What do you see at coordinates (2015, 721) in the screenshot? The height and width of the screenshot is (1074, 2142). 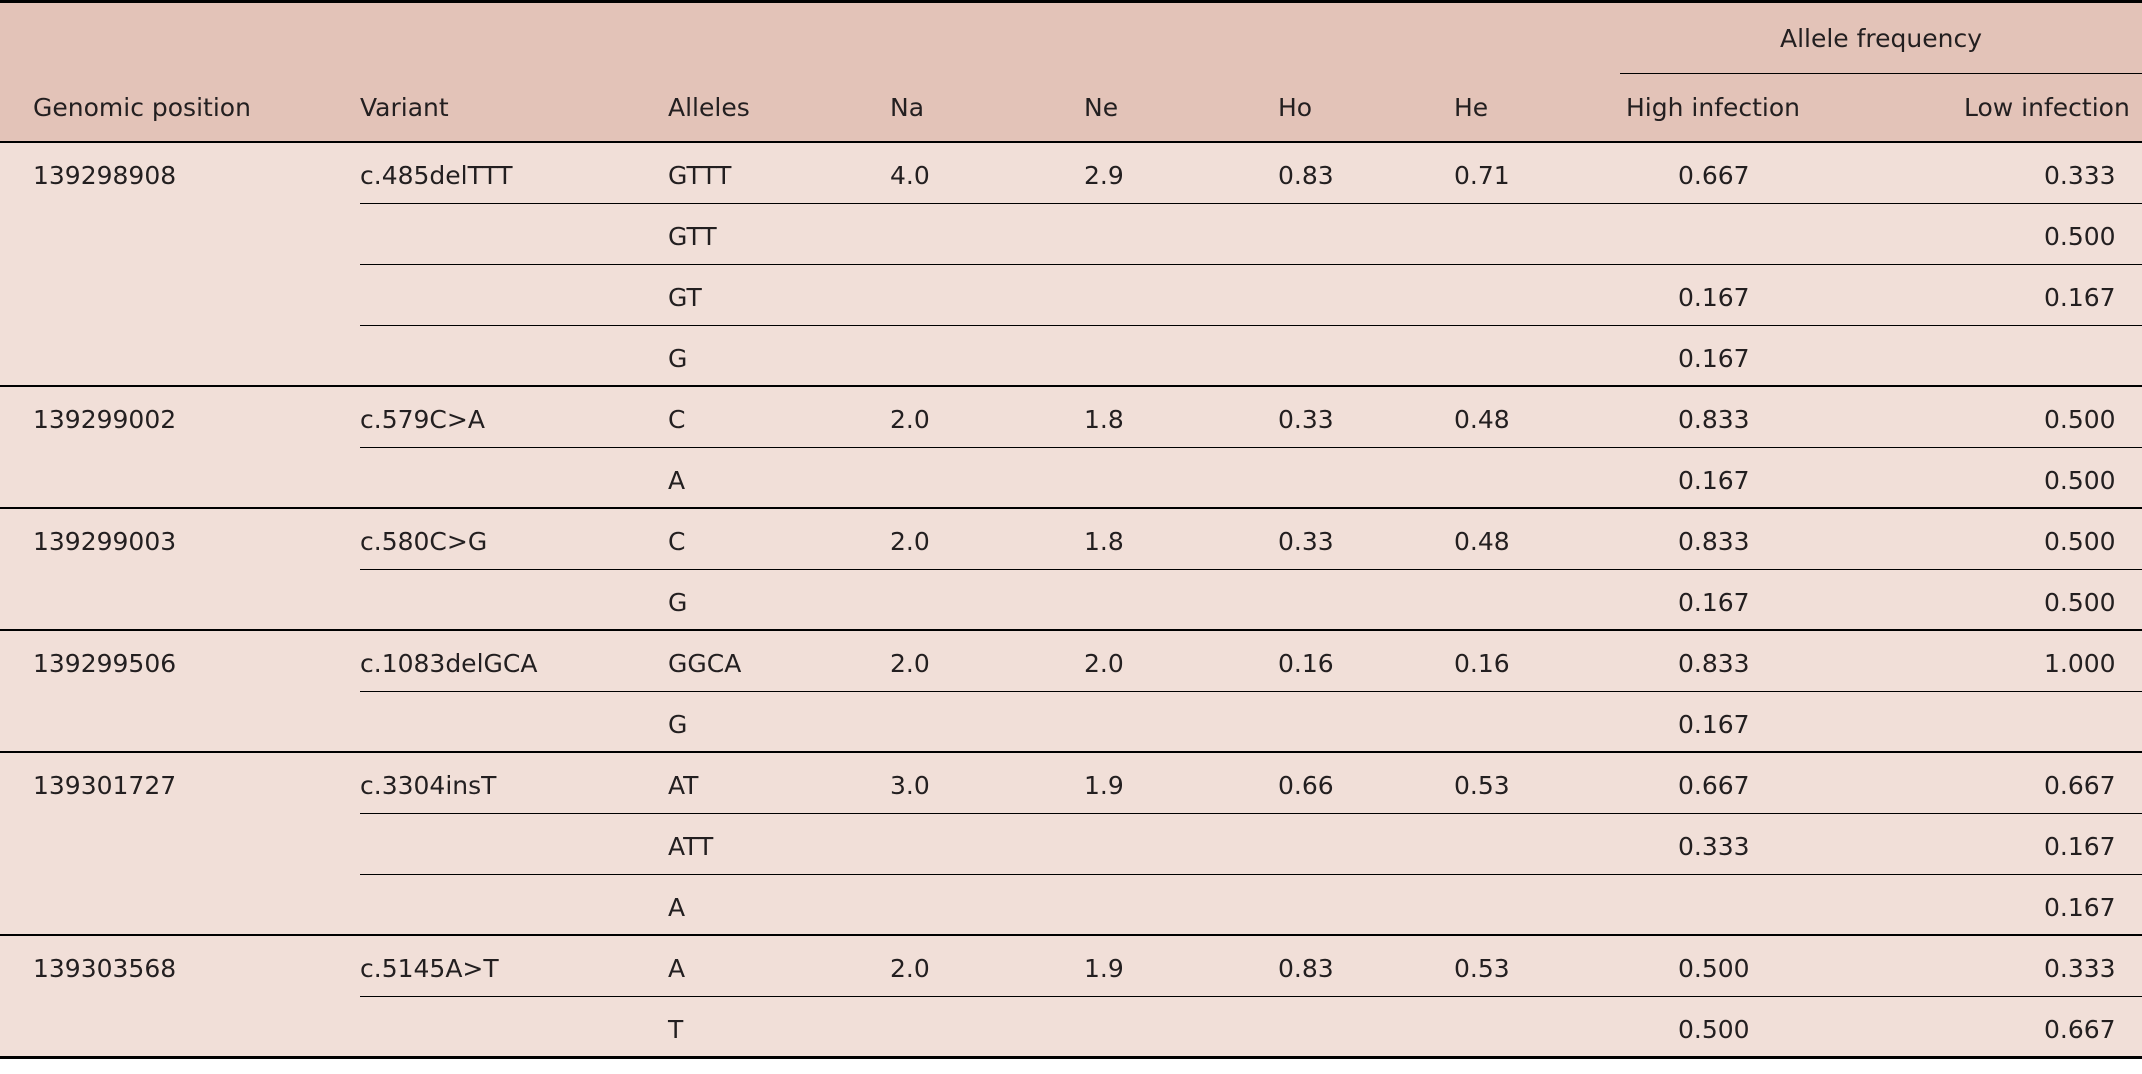 I see `low-infection-cell` at bounding box center [2015, 721].